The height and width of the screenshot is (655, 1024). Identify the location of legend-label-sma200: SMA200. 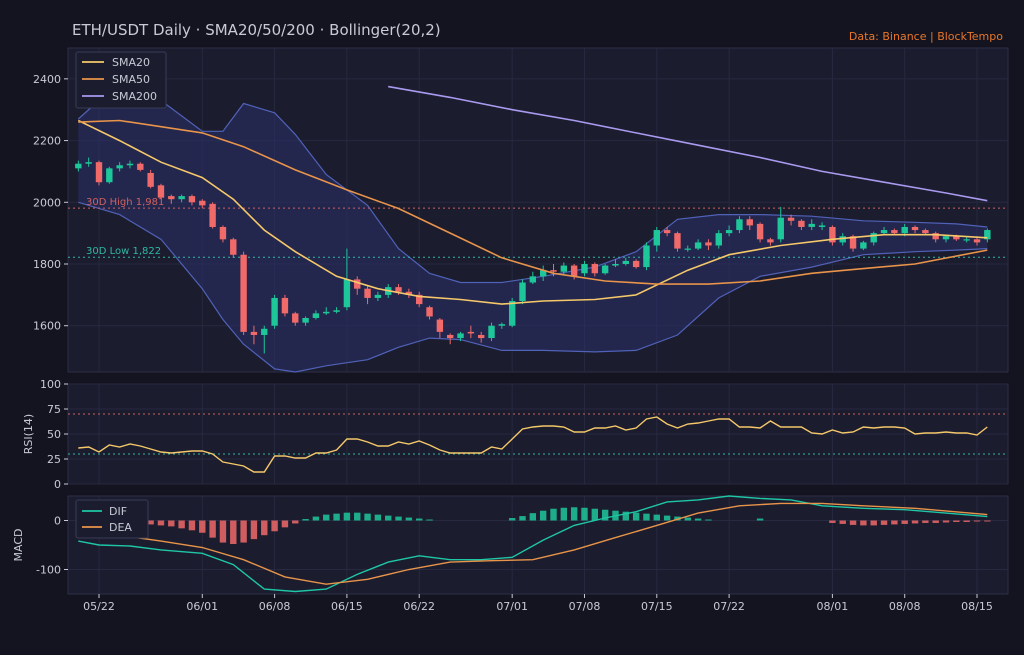
(134, 96).